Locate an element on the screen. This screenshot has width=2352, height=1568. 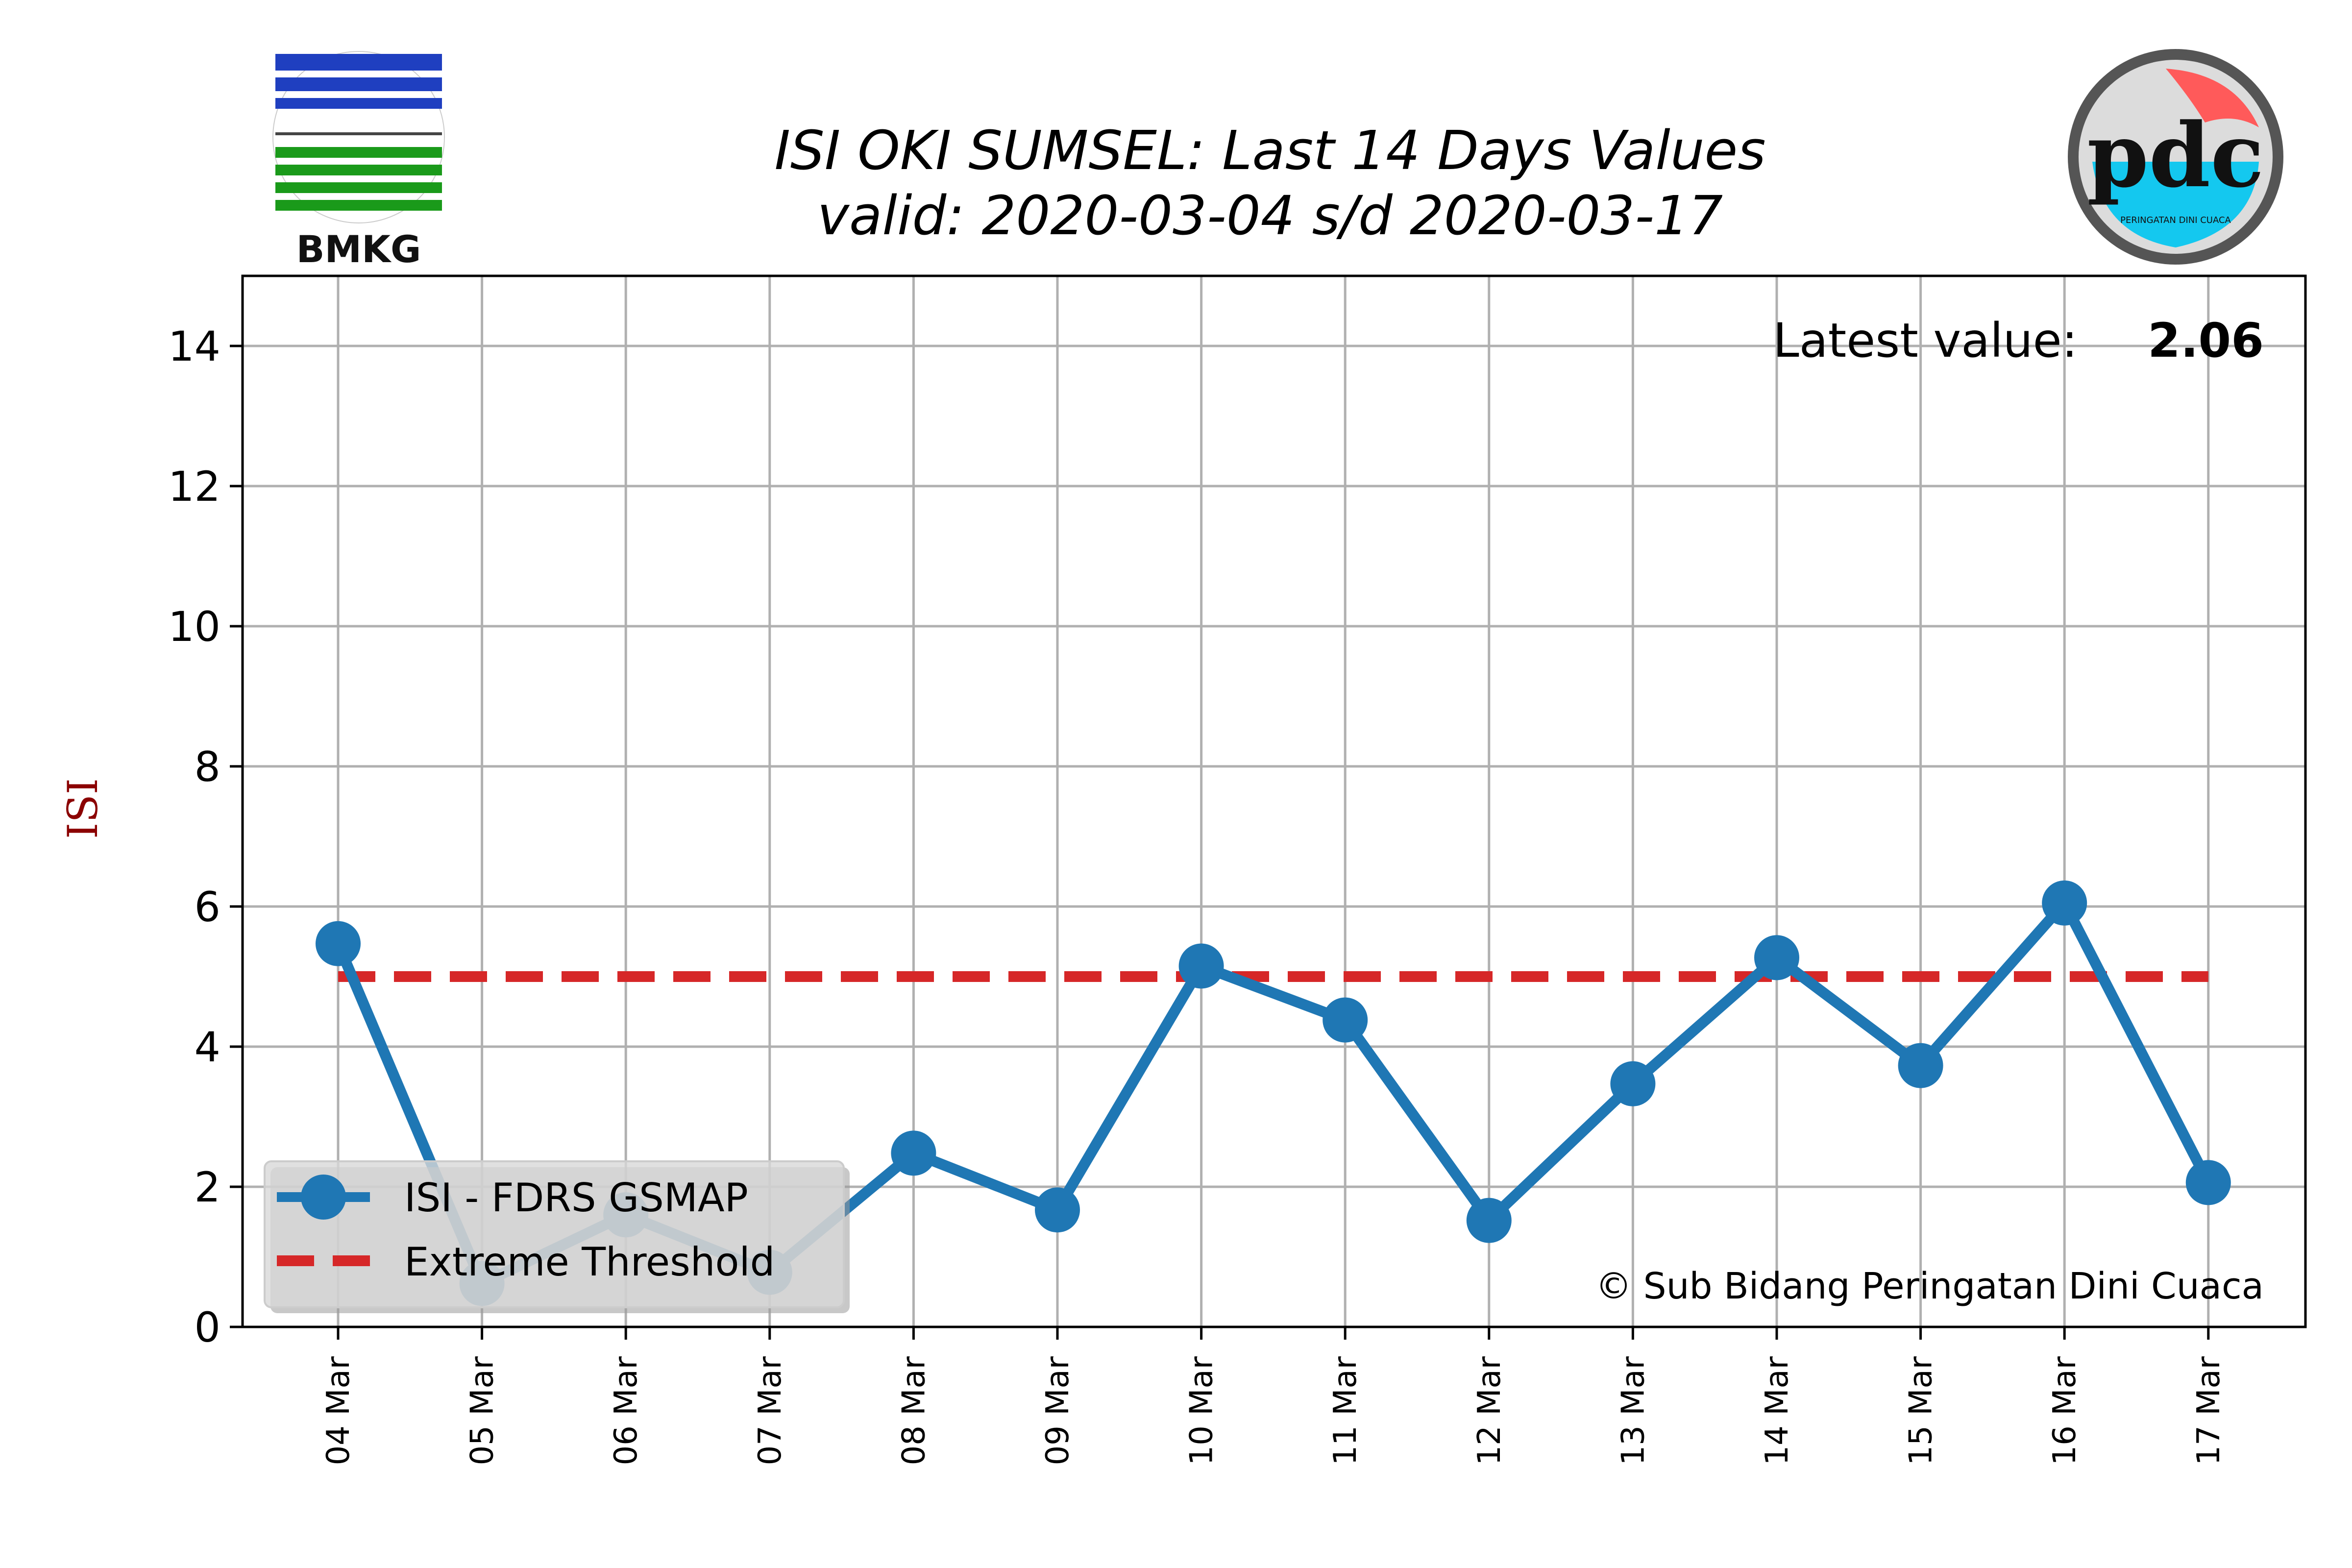
legend-box is located at coordinates (554, 1234).